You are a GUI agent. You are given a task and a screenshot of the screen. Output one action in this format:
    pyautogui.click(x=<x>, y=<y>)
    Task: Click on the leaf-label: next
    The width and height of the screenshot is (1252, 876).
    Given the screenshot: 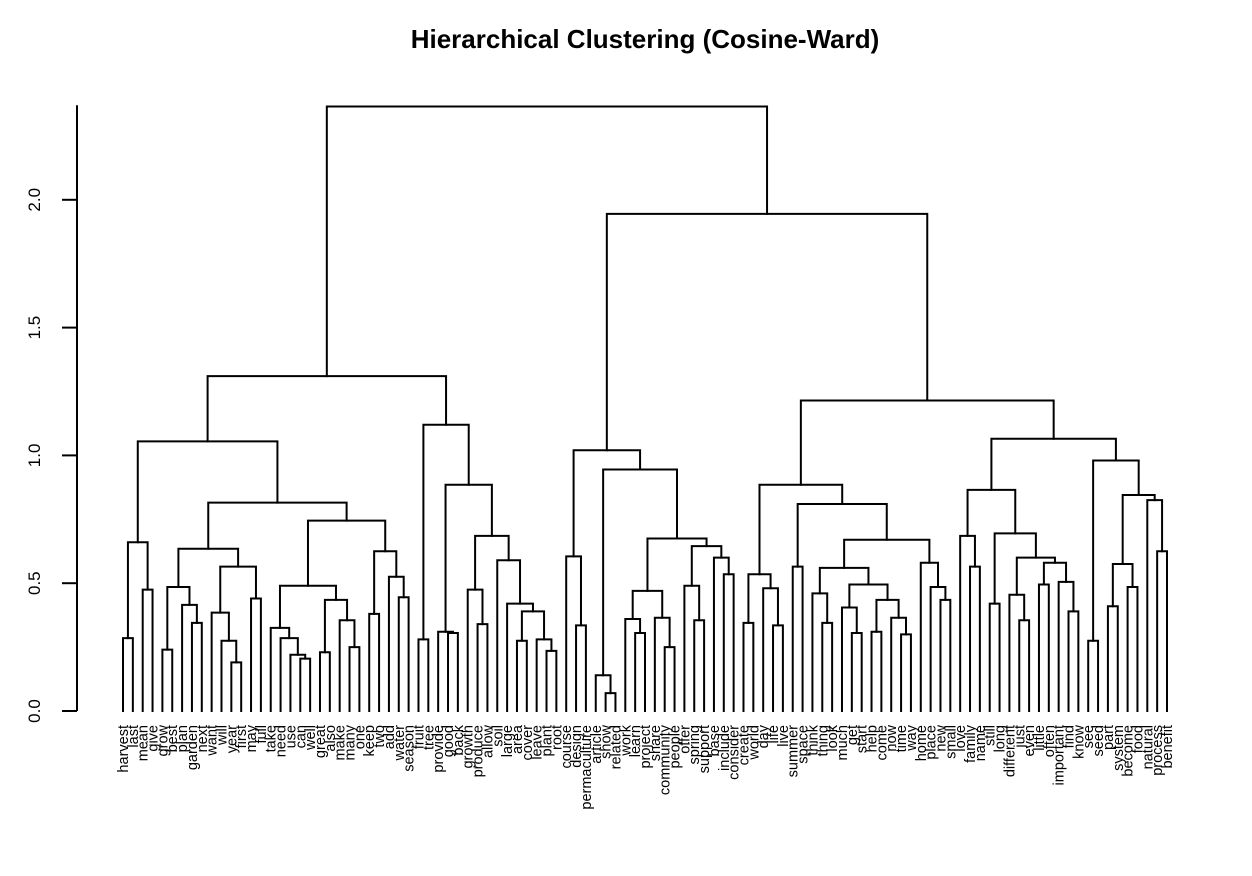 What is the action you would take?
    pyautogui.click(x=203, y=738)
    